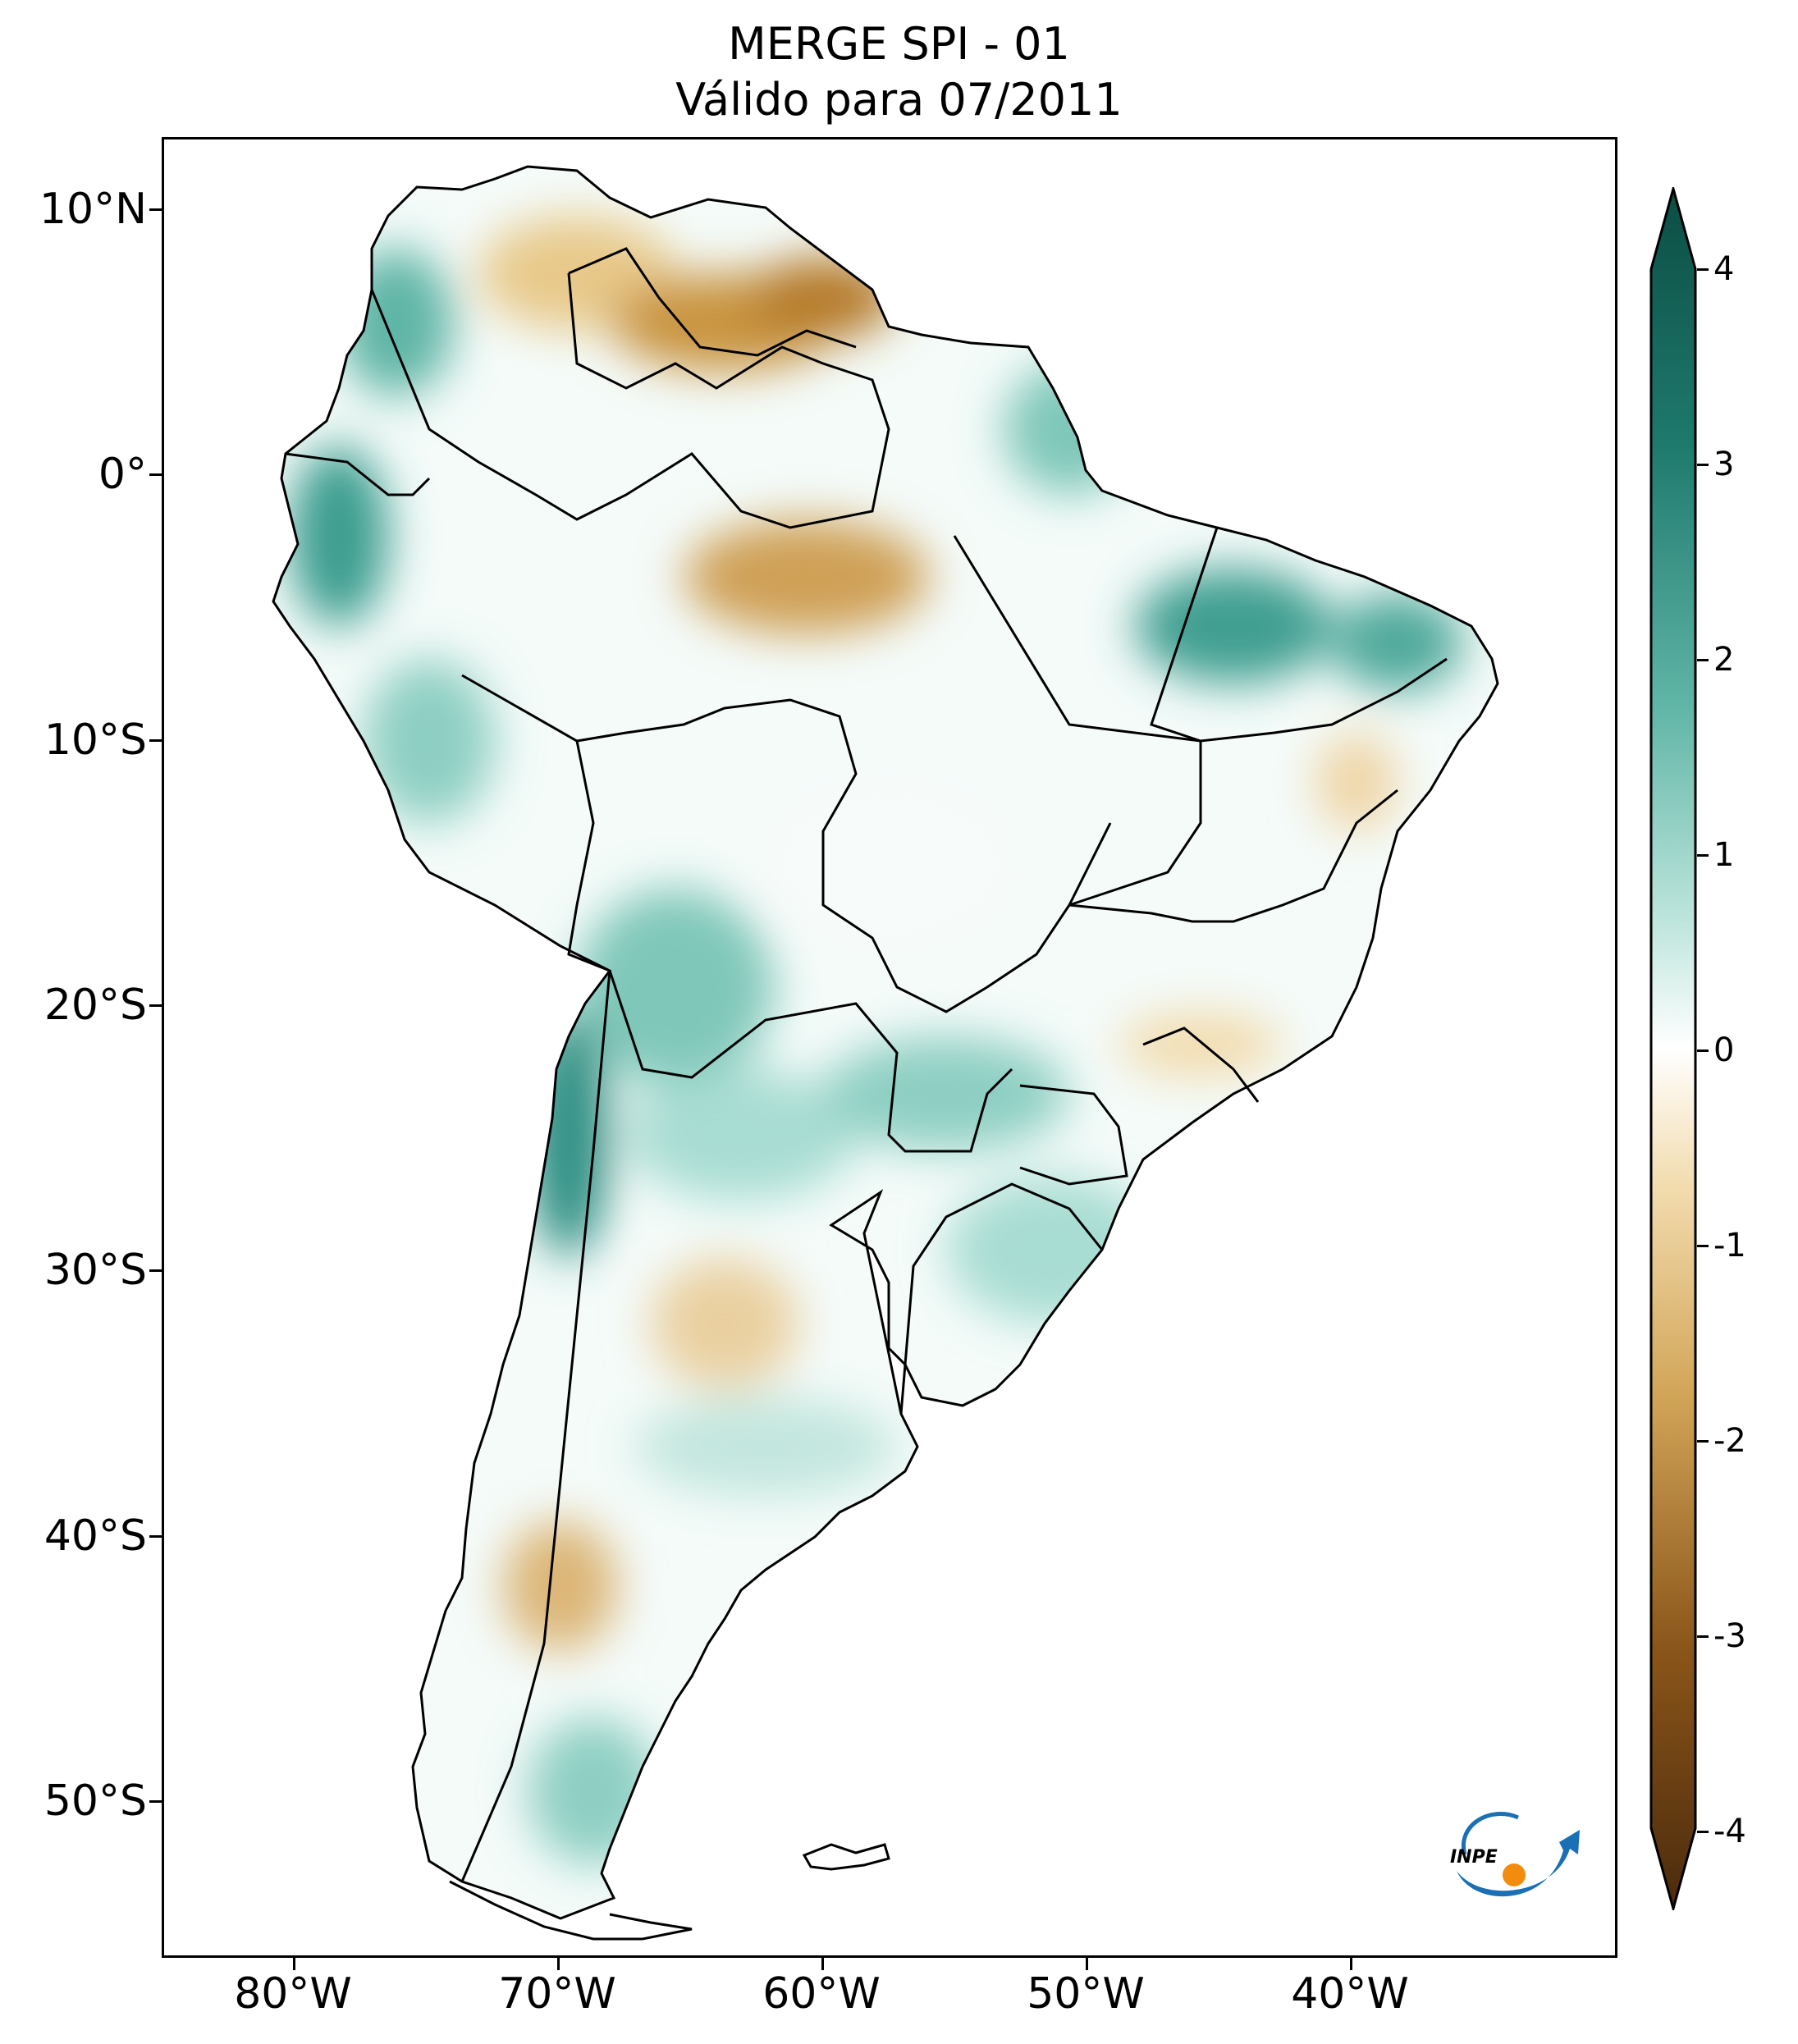  Describe the element at coordinates (93, 209) in the screenshot. I see `lat-label-10n: 10°N` at that location.